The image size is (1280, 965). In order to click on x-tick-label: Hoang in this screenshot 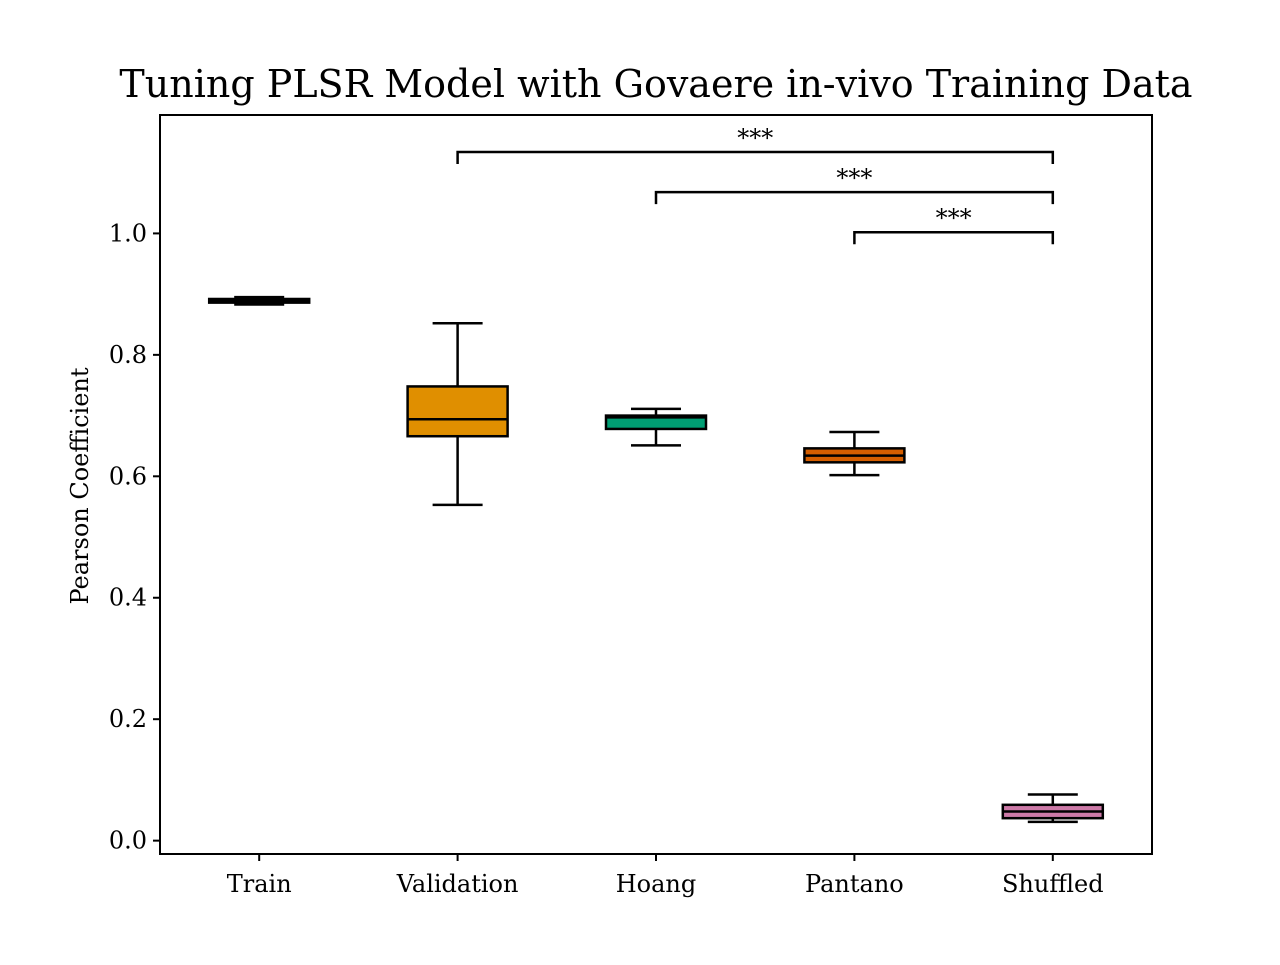, I will do `click(656, 884)`.